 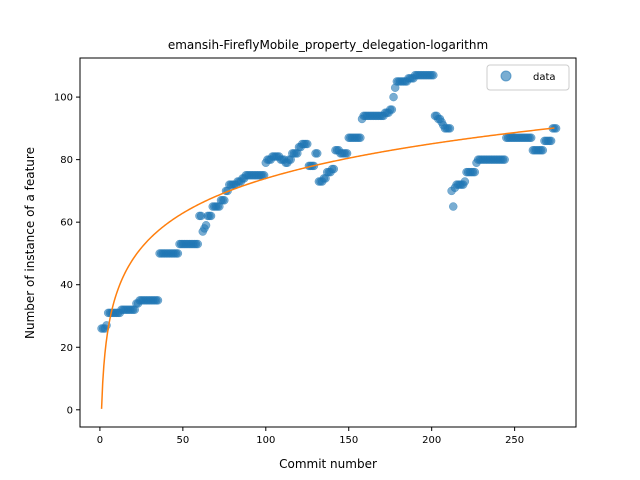 What do you see at coordinates (506, 76) in the screenshot?
I see `legend-marker` at bounding box center [506, 76].